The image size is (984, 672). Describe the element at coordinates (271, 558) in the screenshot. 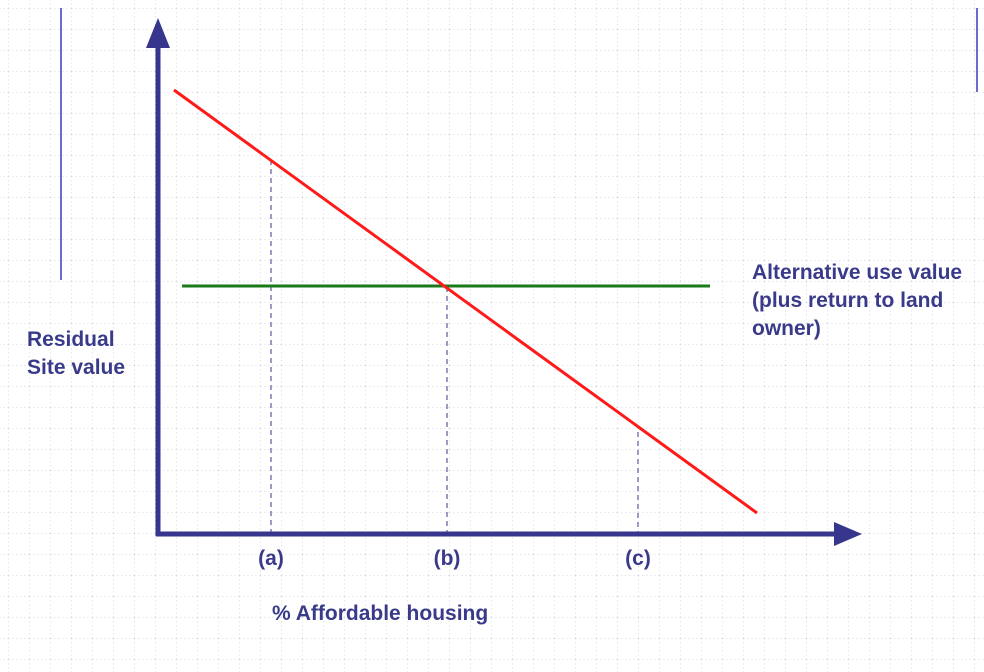

I see `x-tick-label-a: (a)` at that location.